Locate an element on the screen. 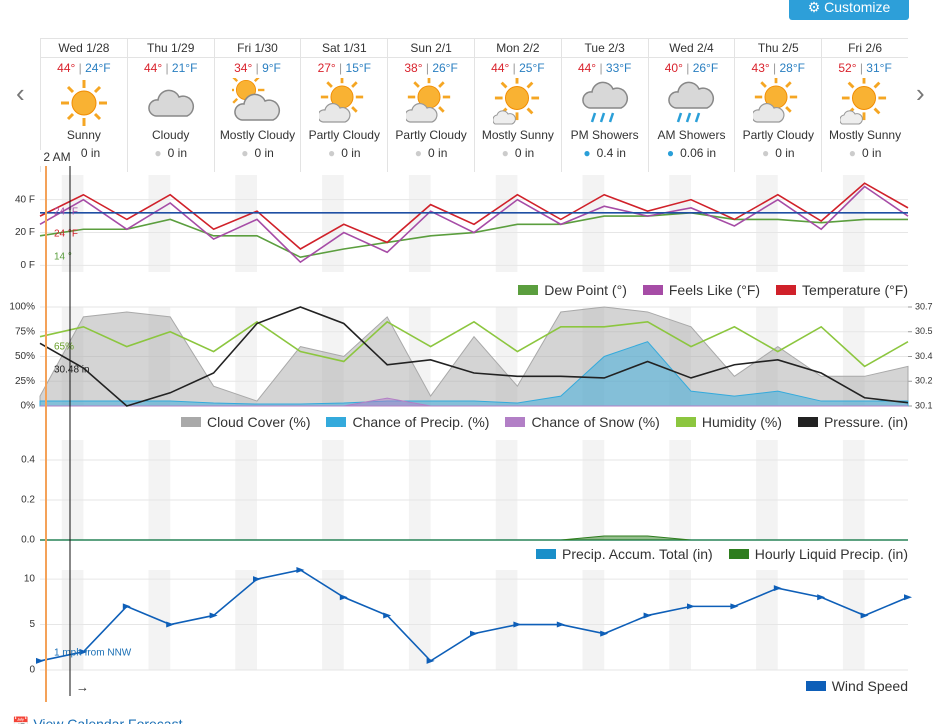 The width and height of the screenshot is (935, 724). legend-label: Hourly Liquid Precip. (in) is located at coordinates (831, 554).